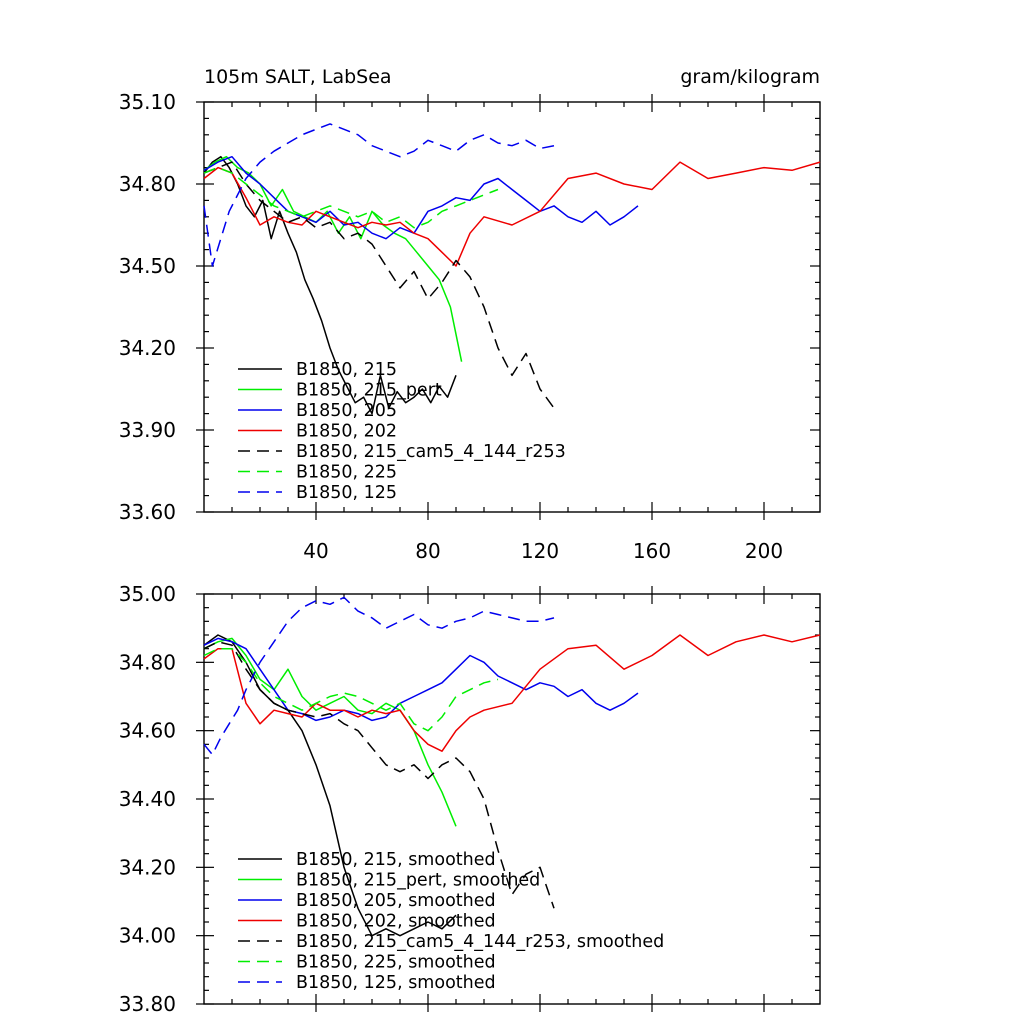  Describe the element at coordinates (346, 493) in the screenshot. I see `legend-label: B1850, 125` at that location.